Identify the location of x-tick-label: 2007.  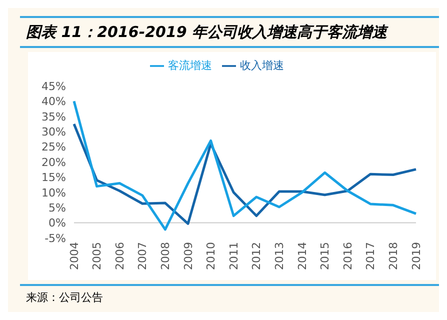
(143, 256).